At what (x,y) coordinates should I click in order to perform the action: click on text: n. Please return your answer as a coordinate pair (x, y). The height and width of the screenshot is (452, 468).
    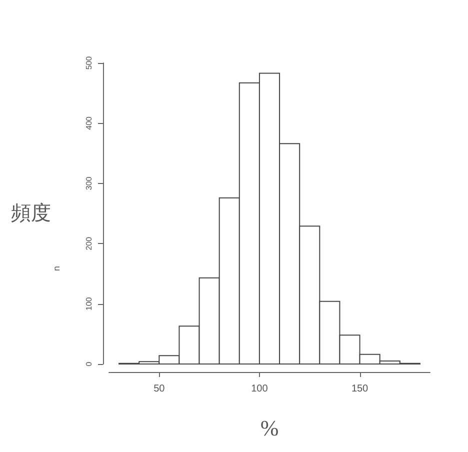
    Looking at the image, I should click on (57, 269).